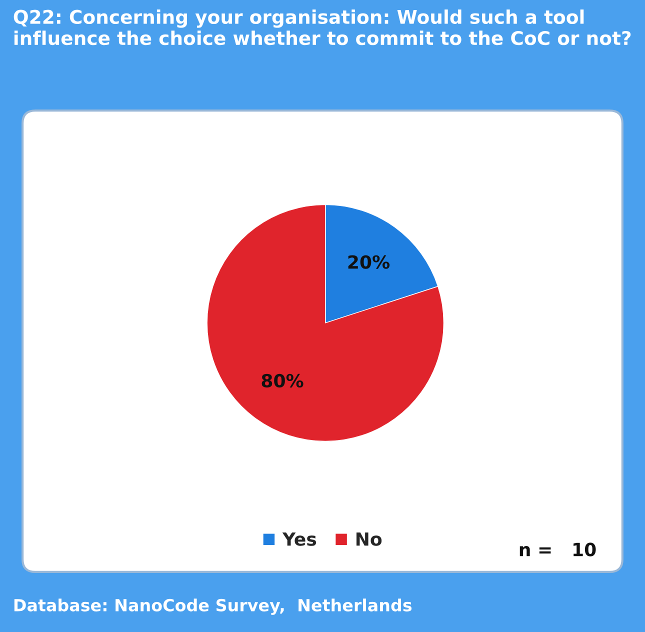 This screenshot has height=632, width=645. Describe the element at coordinates (322, 27) in the screenshot. I see `chart-title: Q22: Concerning your organisation: Would such a tool influence the choice whether to commit to the CoC or not?` at that location.